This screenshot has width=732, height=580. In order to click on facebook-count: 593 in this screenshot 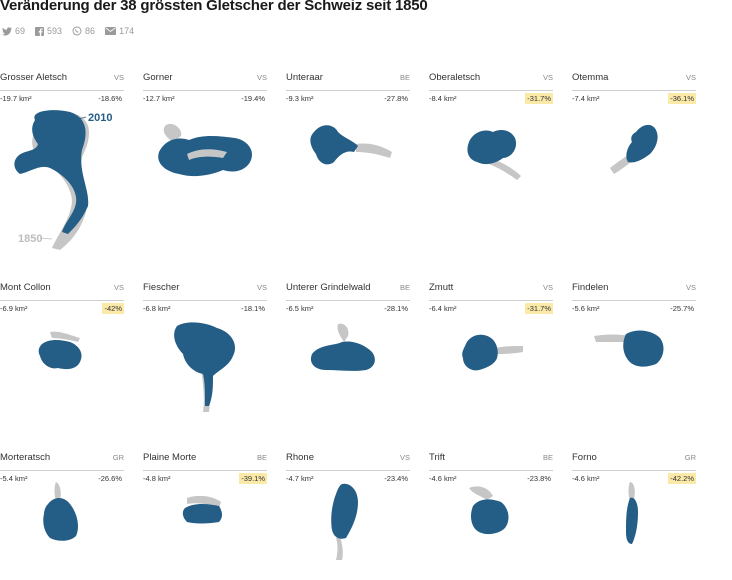, I will do `click(55, 31)`.